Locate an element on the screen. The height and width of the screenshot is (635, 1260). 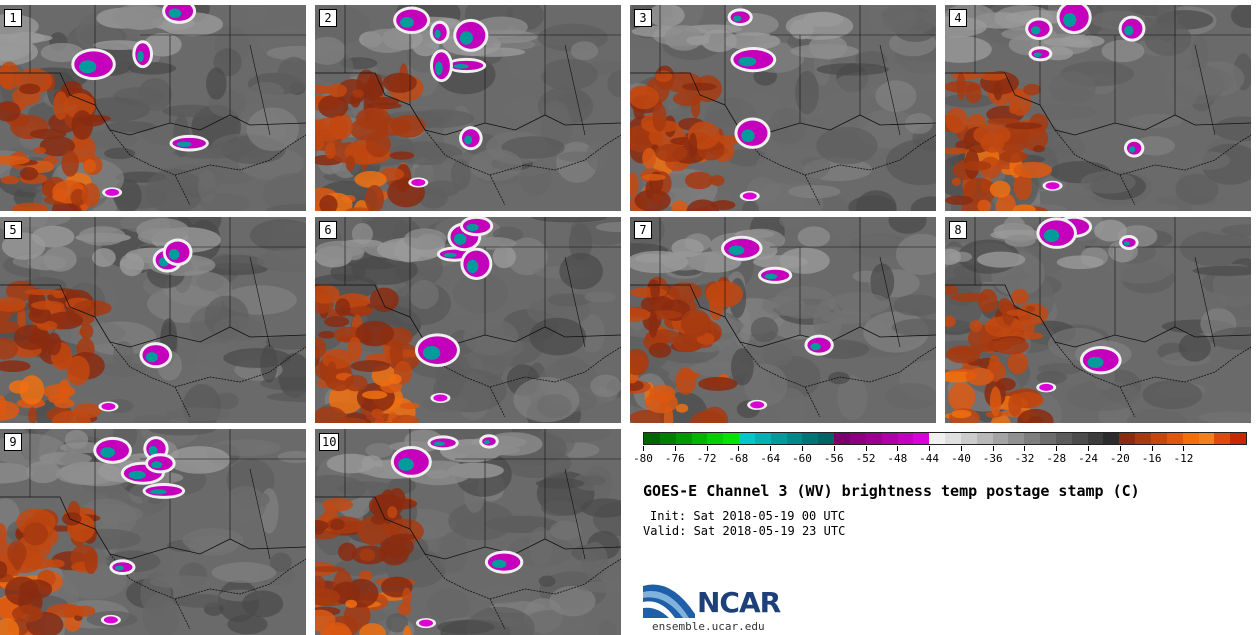
panel-label: 9 is located at coordinates (13, 442).